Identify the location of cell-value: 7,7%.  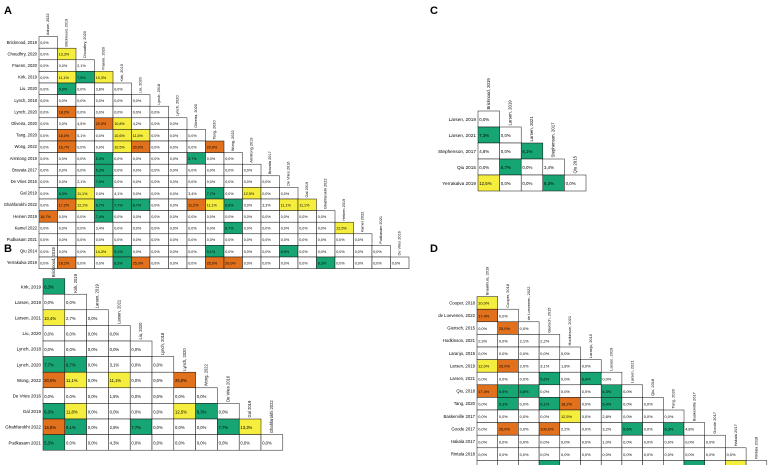
(118, 205).